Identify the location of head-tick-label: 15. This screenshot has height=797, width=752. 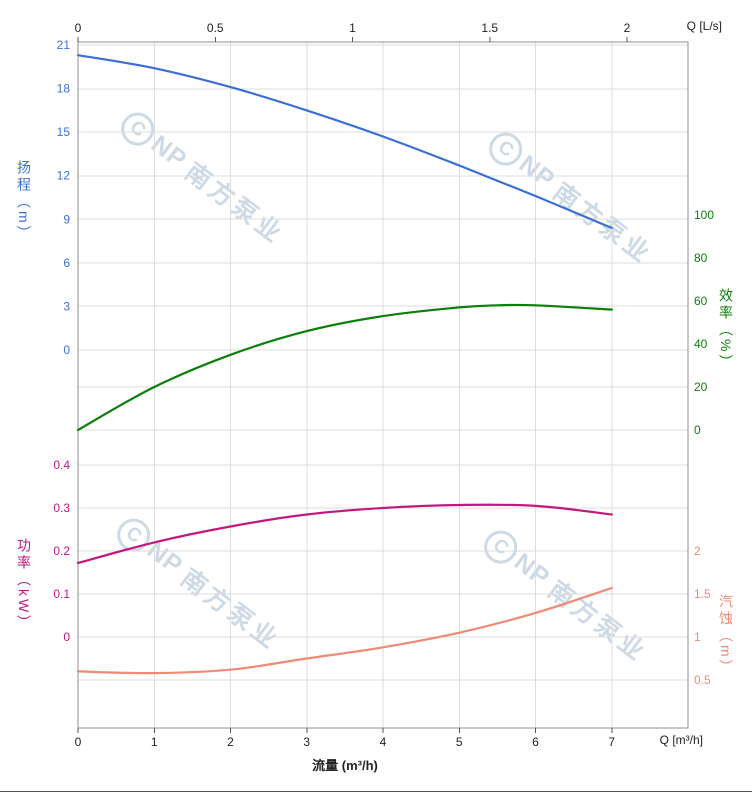
(64, 132).